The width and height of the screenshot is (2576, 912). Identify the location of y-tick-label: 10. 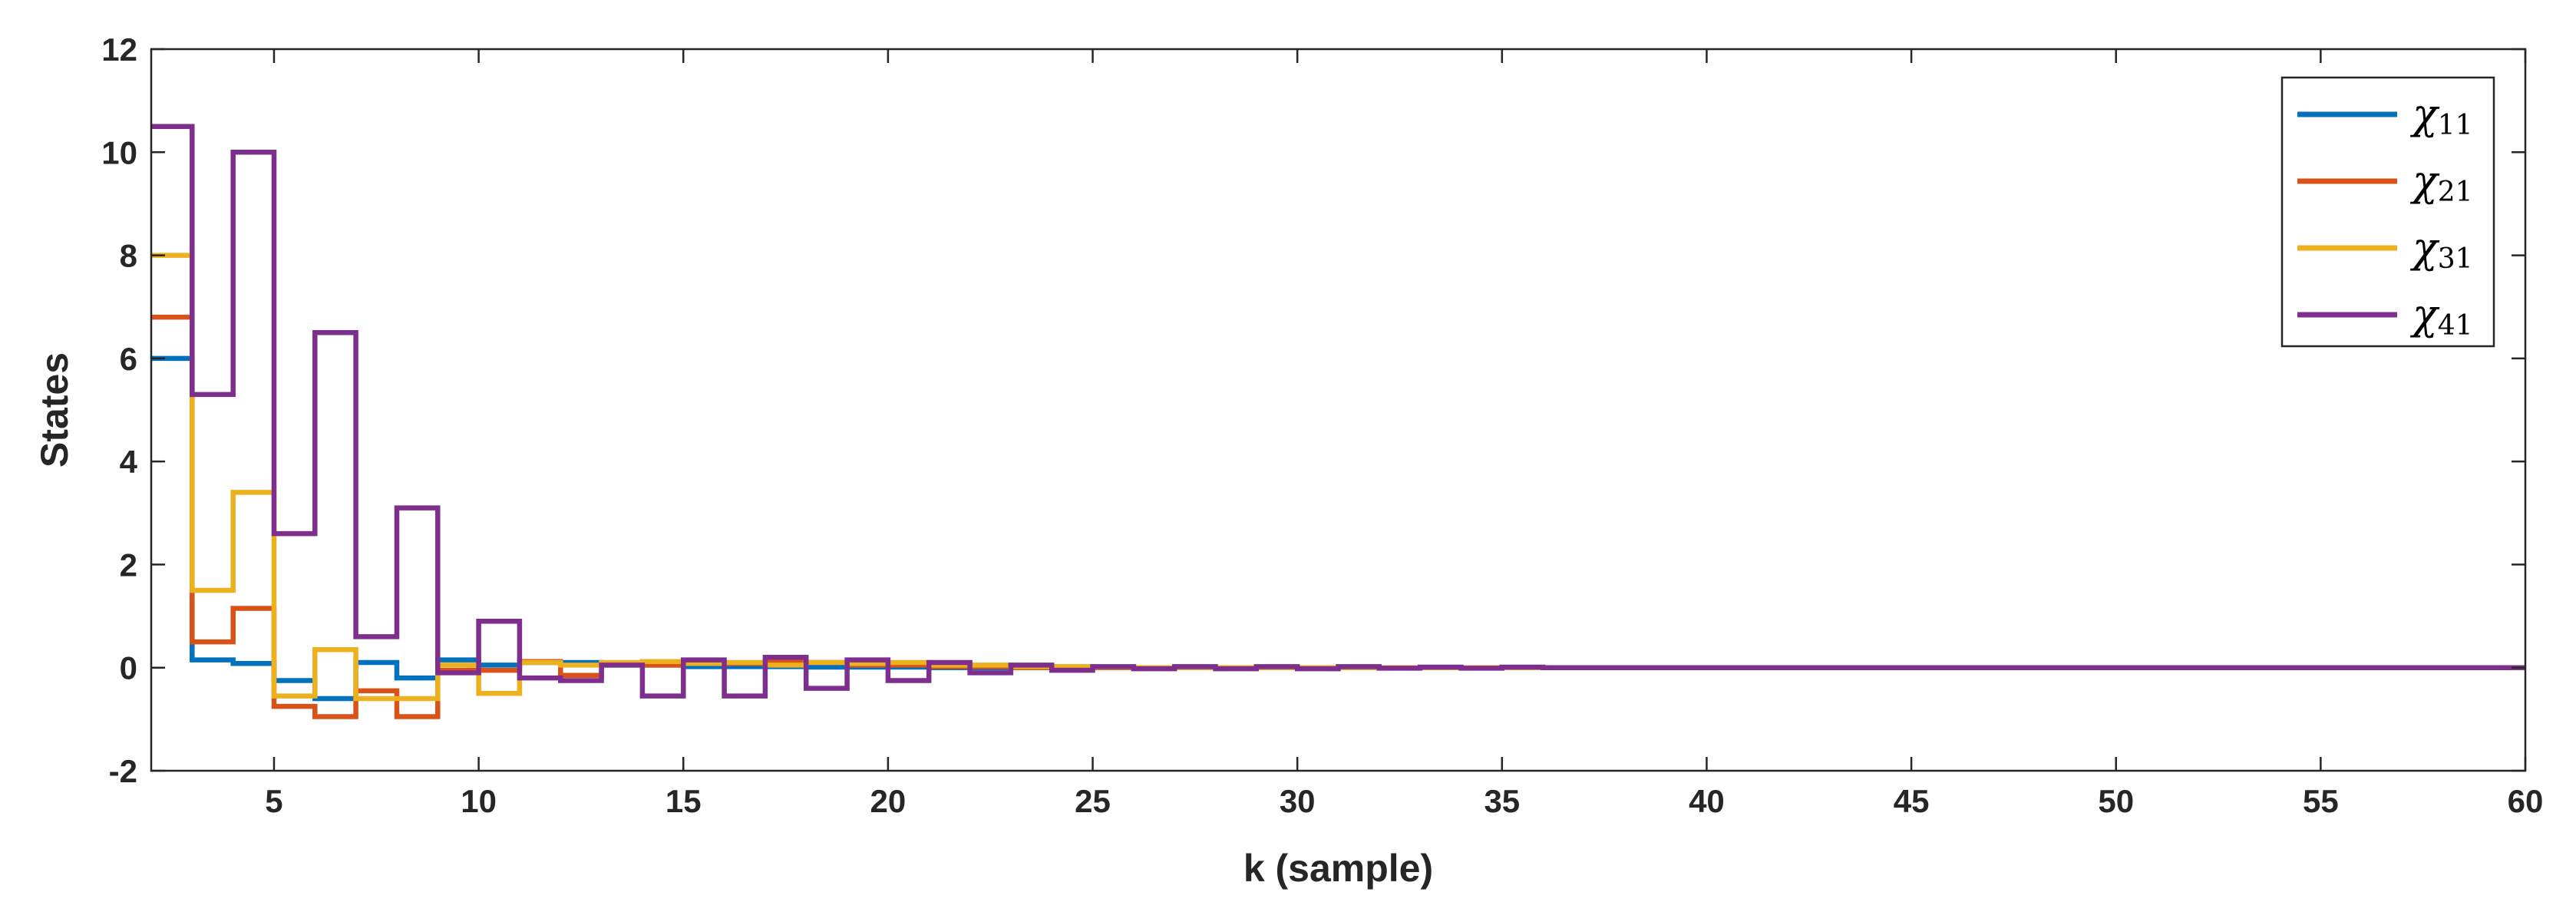
(119, 152).